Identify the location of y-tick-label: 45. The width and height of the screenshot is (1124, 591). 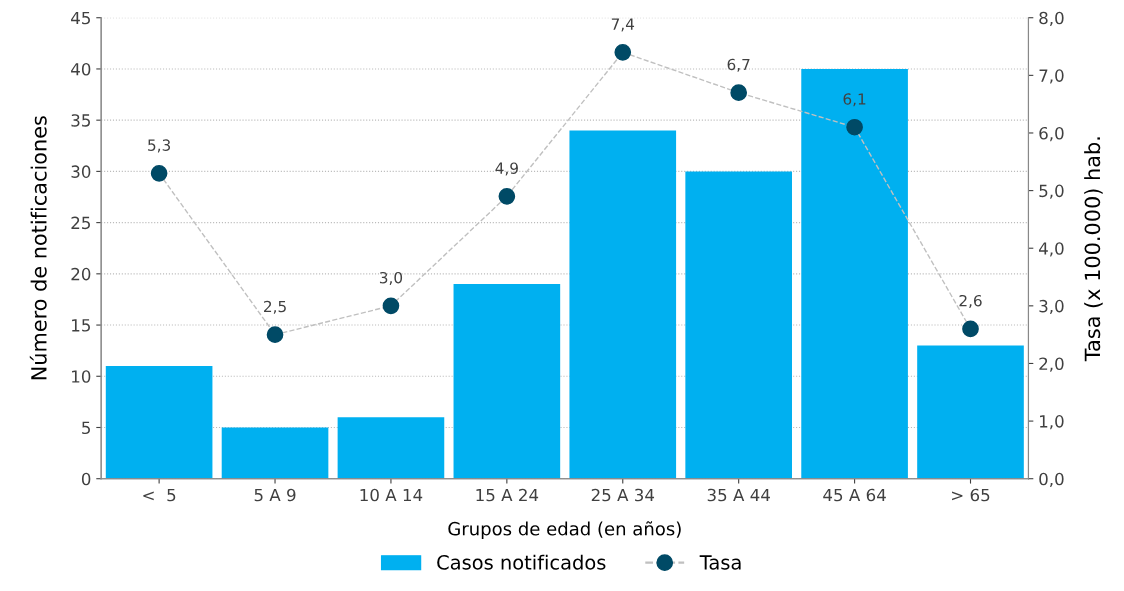
(80, 18).